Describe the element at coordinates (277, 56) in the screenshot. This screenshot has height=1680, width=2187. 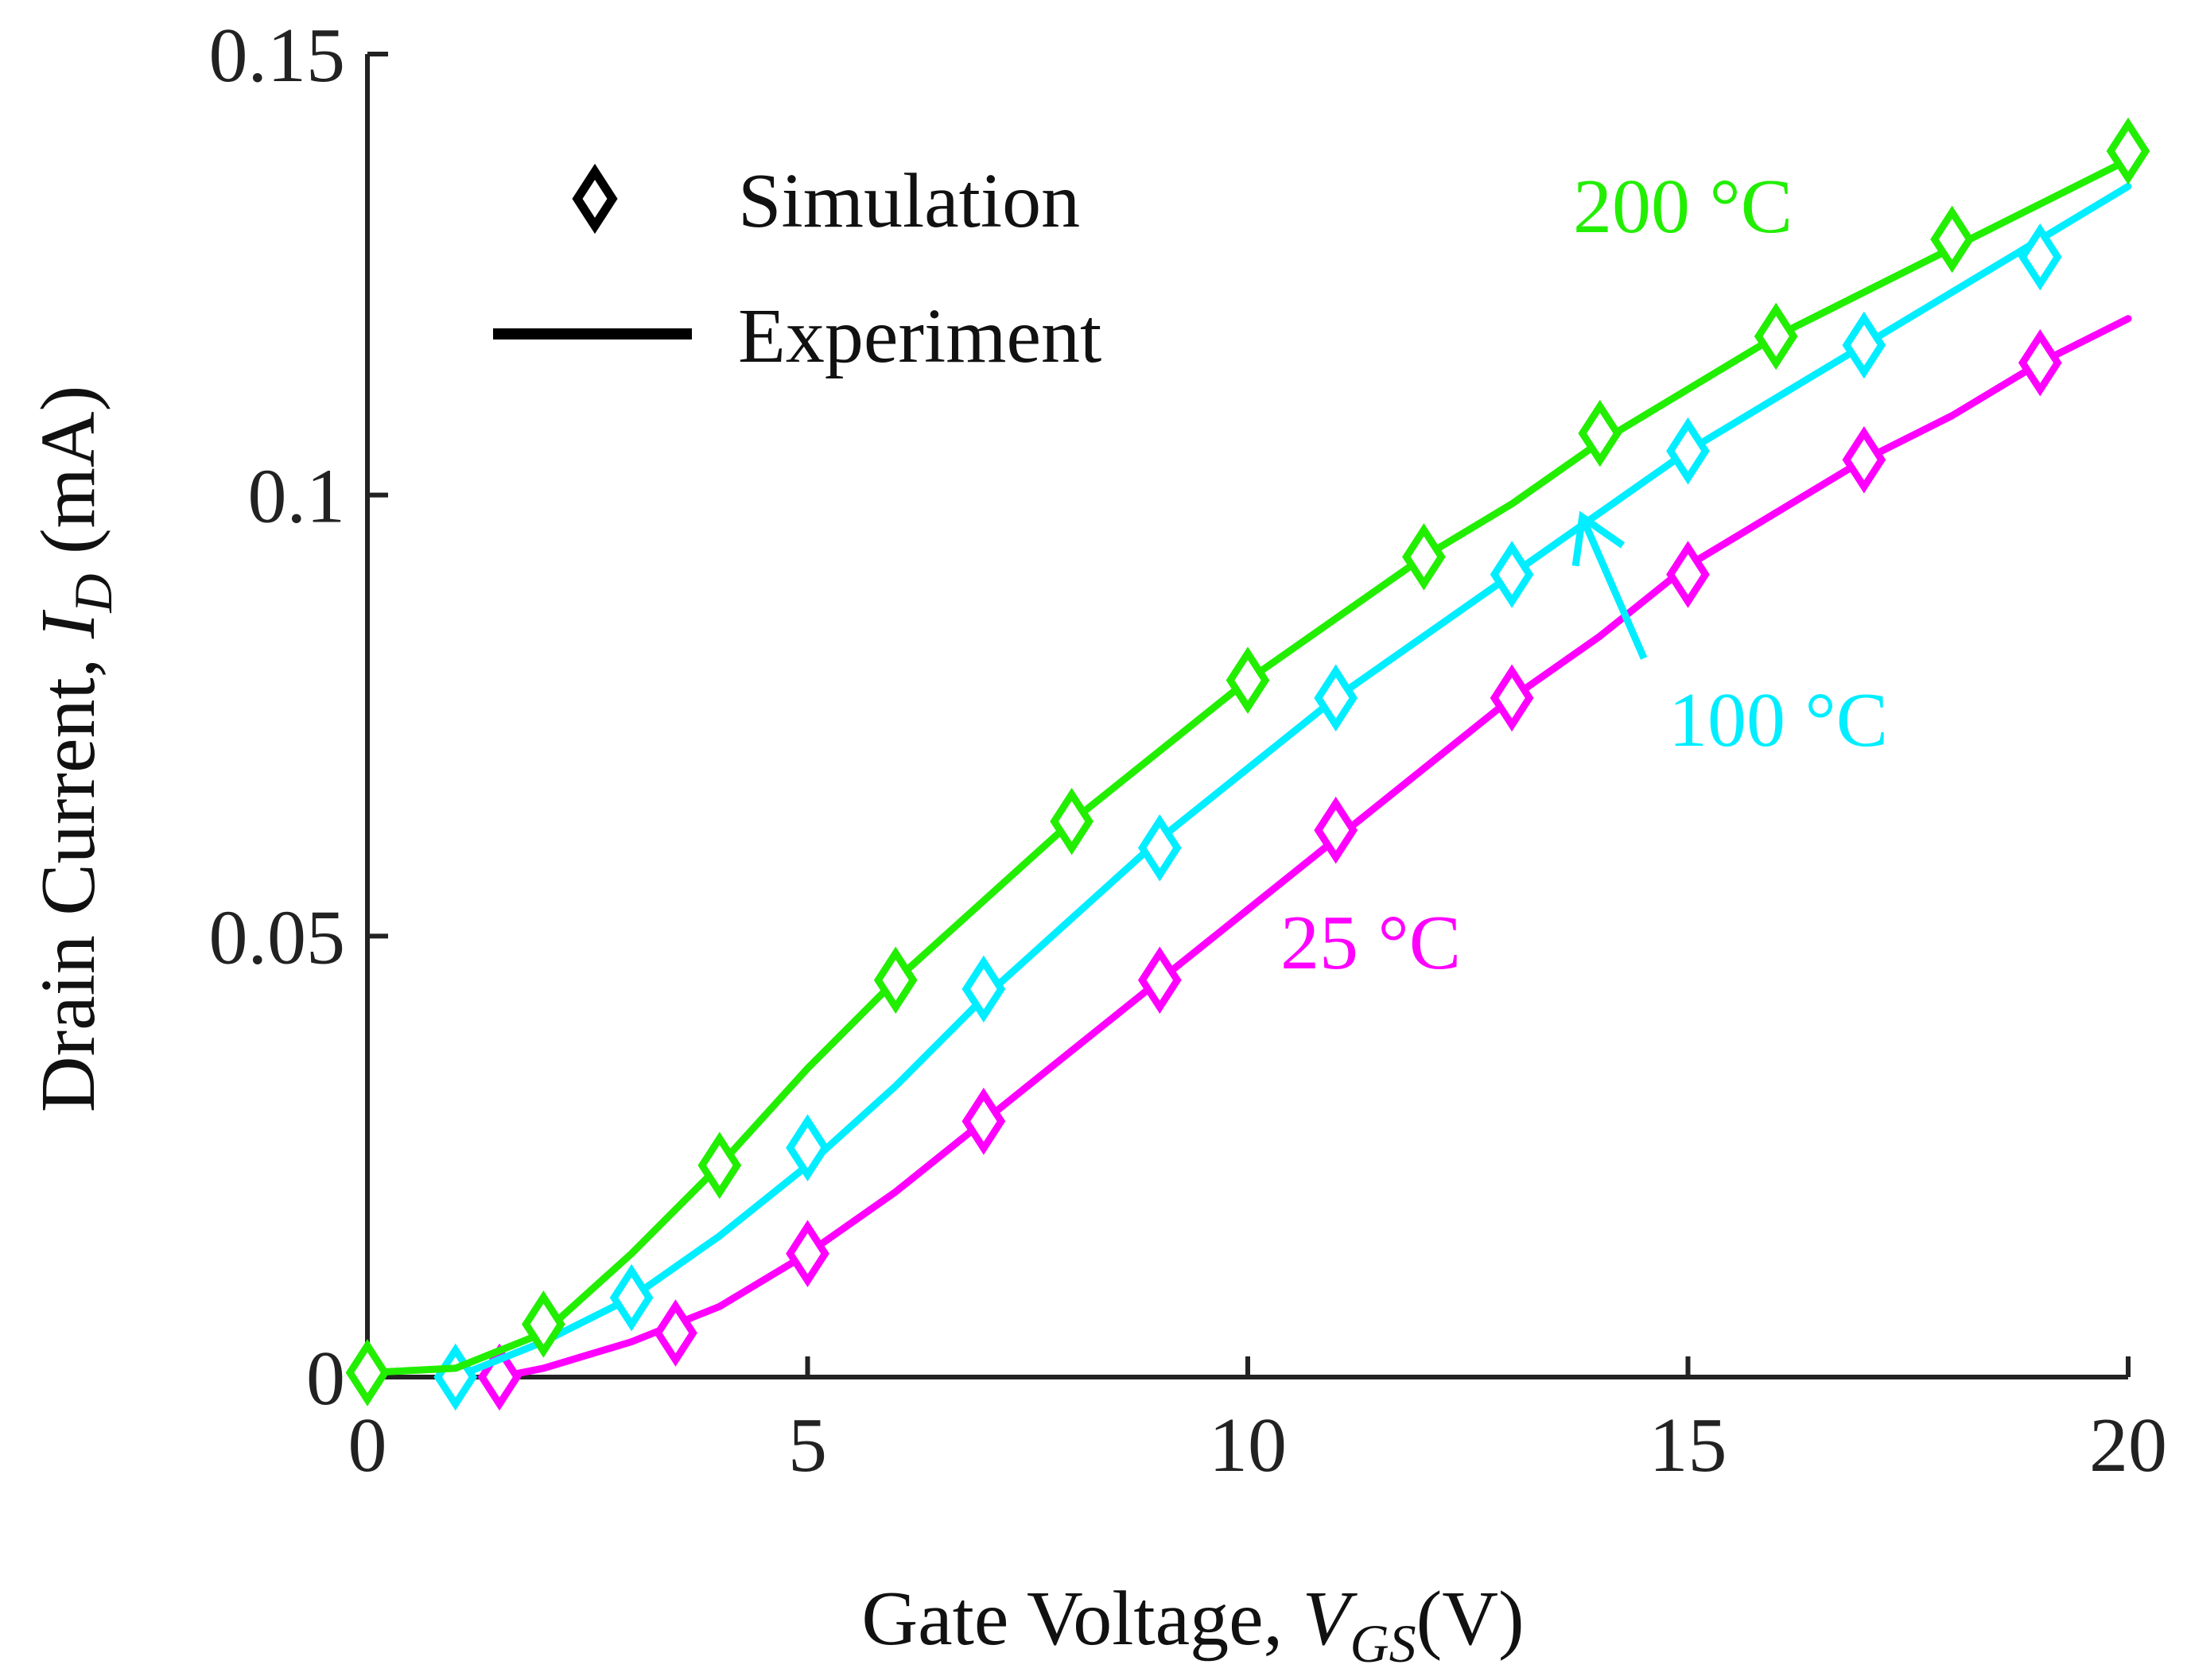
I see `y-tick-label: 0.15` at that location.